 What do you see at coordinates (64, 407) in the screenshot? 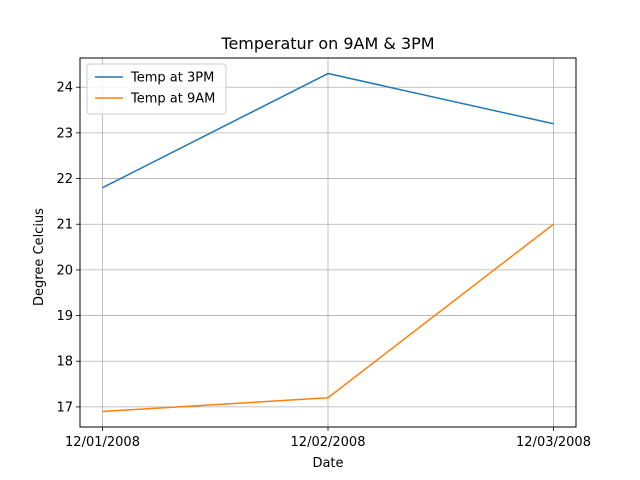
I see `y-tick-label: 17` at bounding box center [64, 407].